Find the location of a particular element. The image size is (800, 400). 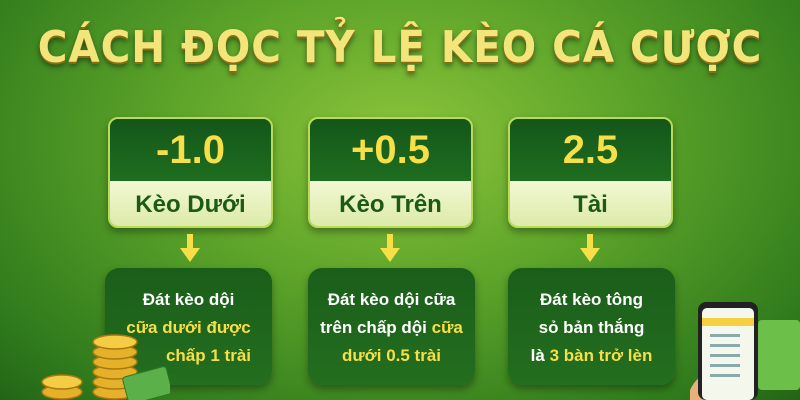

page-title: CÁCH ĐỌC TỶ LỆ KÈO CÁ CƯỢC is located at coordinates (400, 47).